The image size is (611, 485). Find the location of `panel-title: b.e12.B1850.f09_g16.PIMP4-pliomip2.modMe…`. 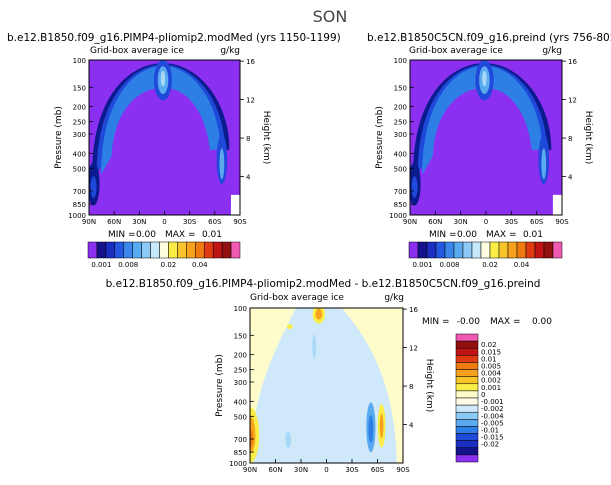

panel-title: b.e12.B1850.f09_g16.PIMP4-pliomip2.modMe… is located at coordinates (174, 38).